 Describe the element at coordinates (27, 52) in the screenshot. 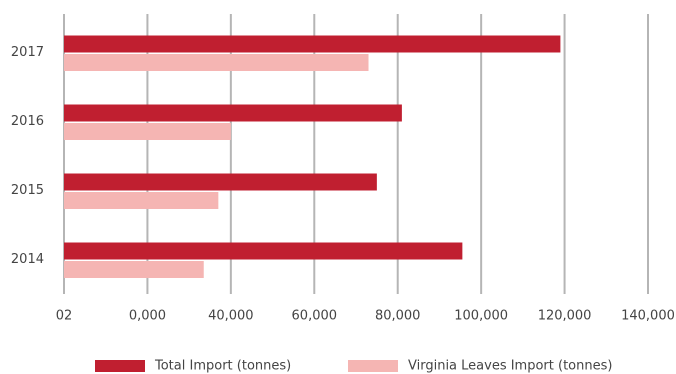

I see `y-tick-label: 2017` at that location.